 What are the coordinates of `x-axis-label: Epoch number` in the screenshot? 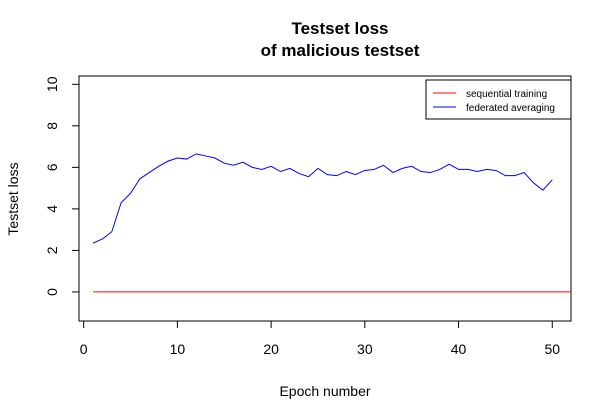 It's located at (324, 391).